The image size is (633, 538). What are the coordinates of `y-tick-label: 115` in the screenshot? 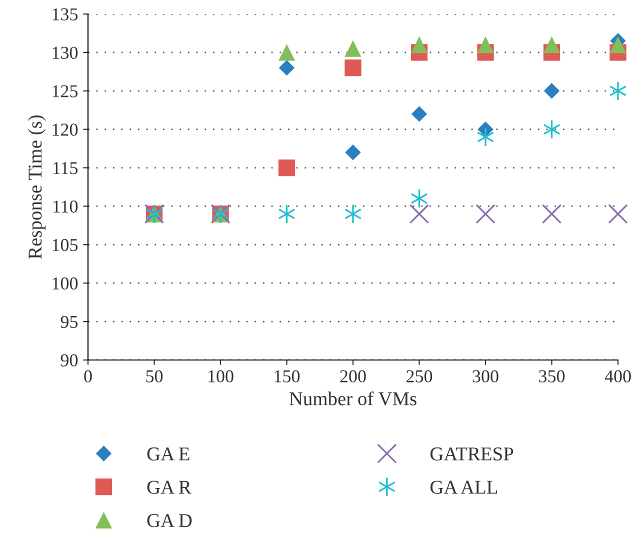 It's located at (65, 168).